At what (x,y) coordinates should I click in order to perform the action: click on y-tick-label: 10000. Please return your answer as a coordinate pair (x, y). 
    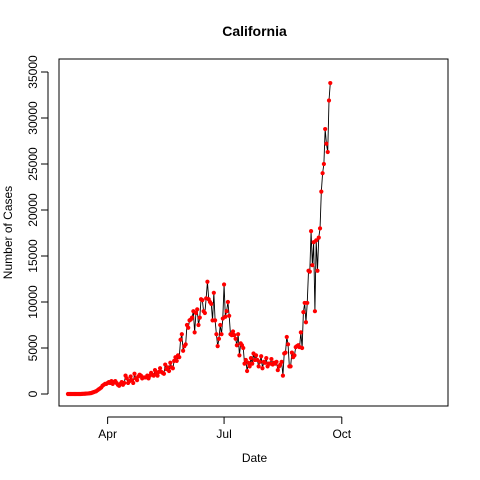
    Looking at the image, I should click on (33, 302).